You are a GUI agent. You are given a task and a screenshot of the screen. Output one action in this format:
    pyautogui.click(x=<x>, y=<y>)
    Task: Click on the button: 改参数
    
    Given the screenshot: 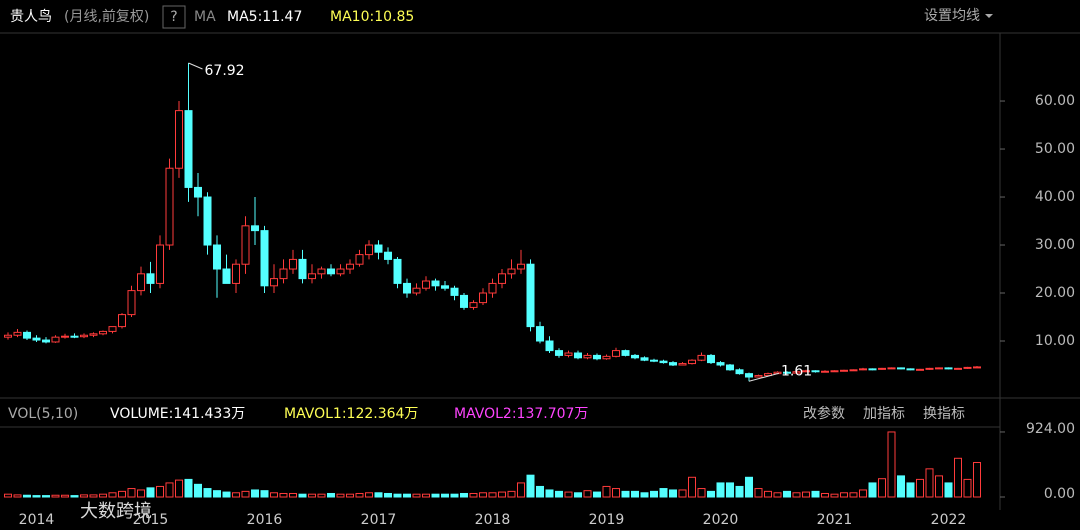 What is the action you would take?
    pyautogui.click(x=824, y=413)
    